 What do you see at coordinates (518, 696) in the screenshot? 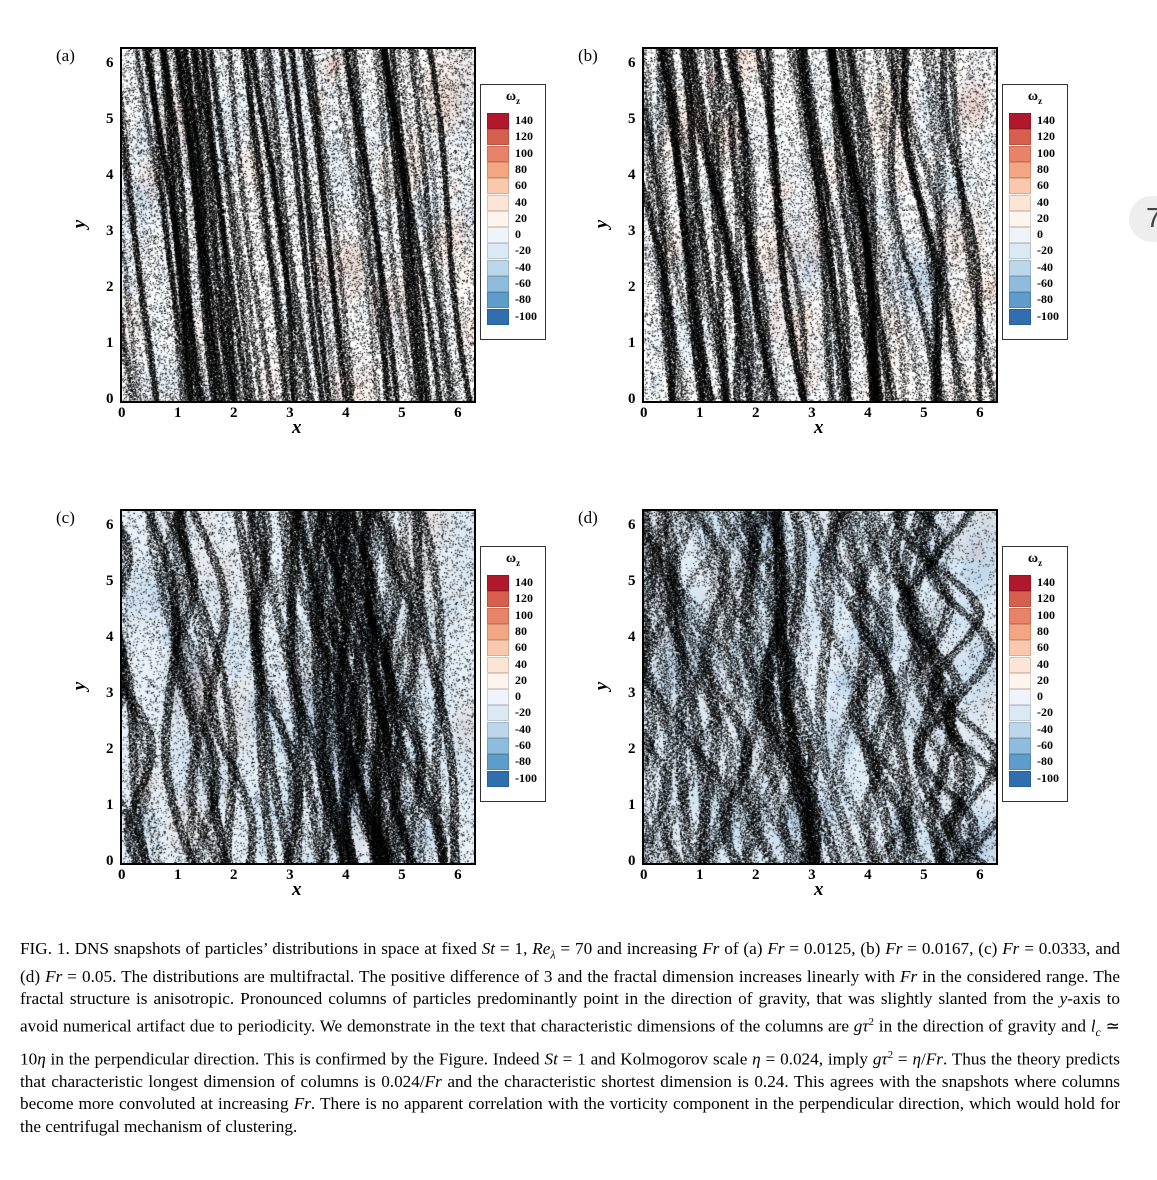
I see `legend-level-label: 0` at bounding box center [518, 696].